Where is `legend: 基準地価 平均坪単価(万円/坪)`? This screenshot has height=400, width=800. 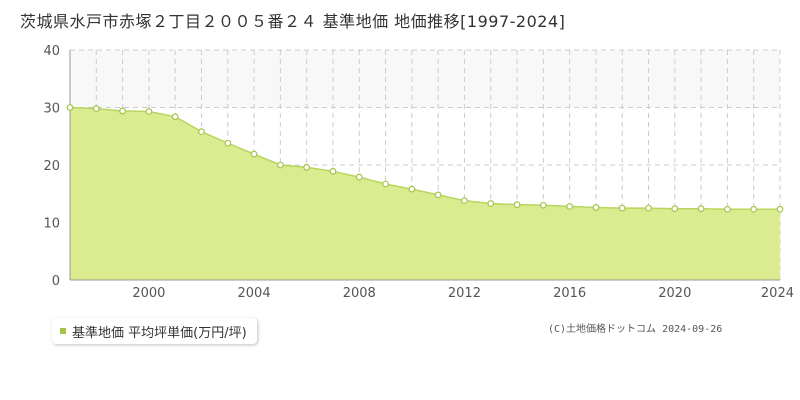 legend: 基準地価 平均坪単価(万円/坪) is located at coordinates (154, 331).